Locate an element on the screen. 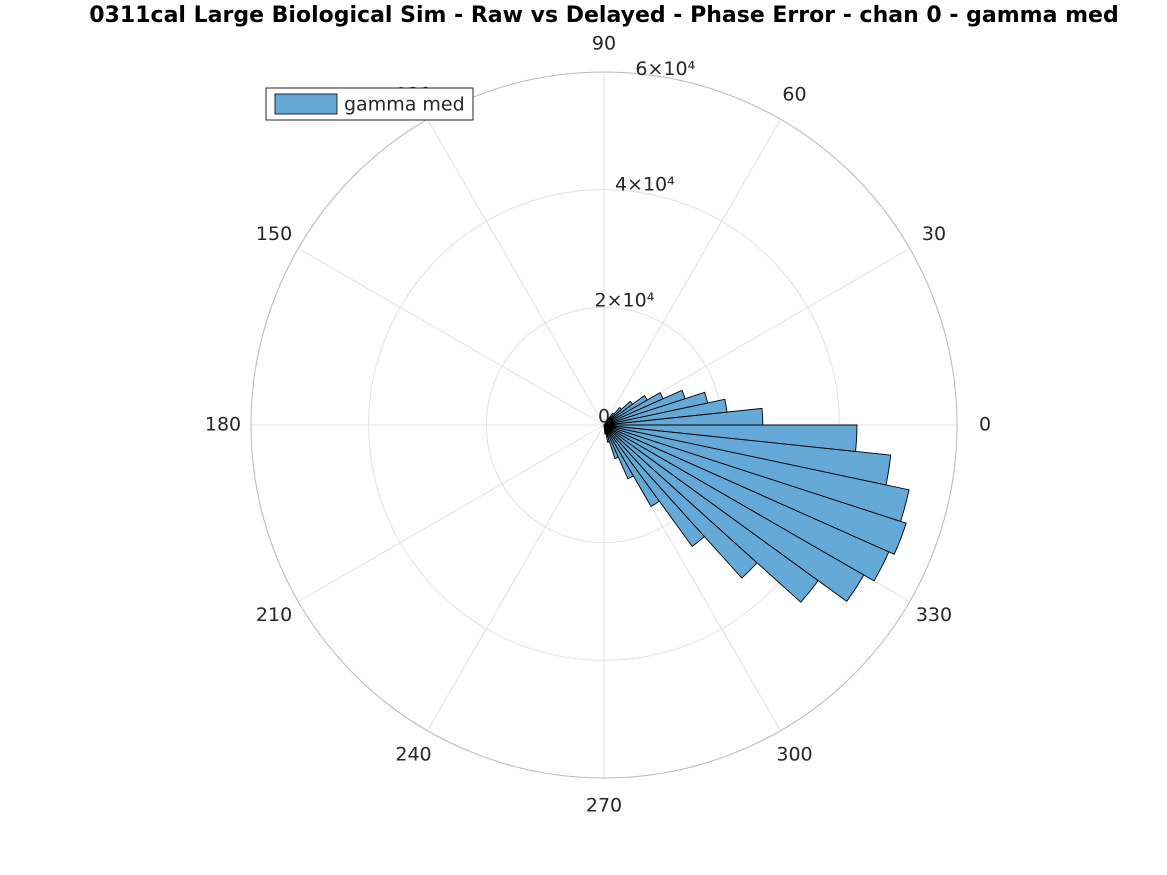  r-tick-label: 4×10⁴ is located at coordinates (645, 185).